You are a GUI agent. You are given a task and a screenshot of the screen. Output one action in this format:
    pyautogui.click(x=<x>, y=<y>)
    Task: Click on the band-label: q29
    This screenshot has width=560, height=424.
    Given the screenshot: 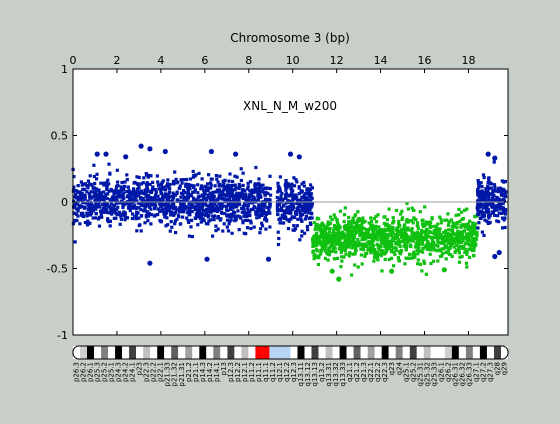 What is the action you would take?
    pyautogui.click(x=505, y=368)
    